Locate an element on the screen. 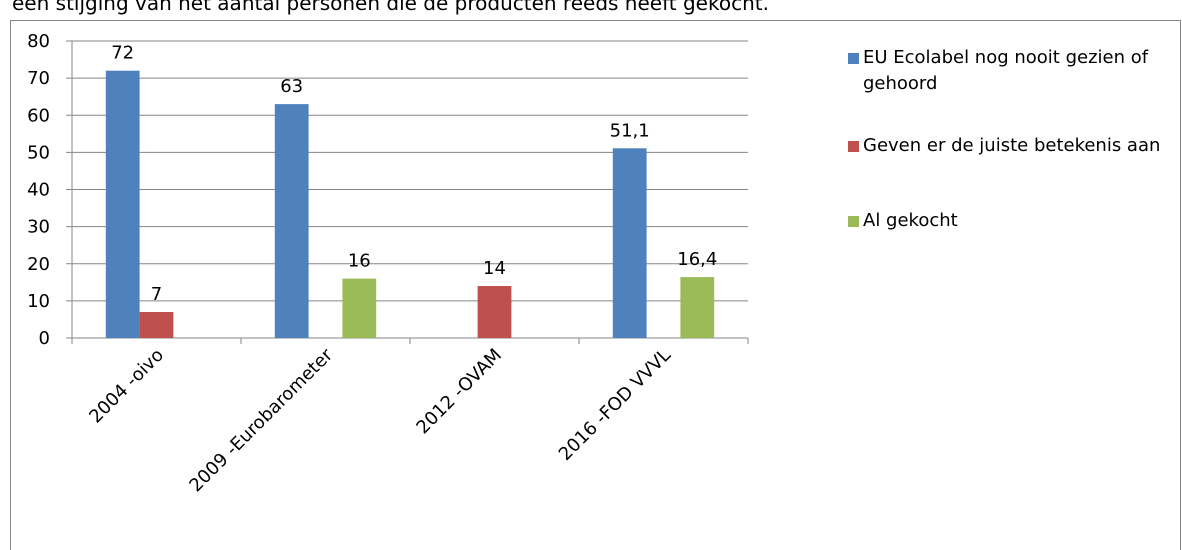 The image size is (1182, 550). data-label: 14 is located at coordinates (494, 268).